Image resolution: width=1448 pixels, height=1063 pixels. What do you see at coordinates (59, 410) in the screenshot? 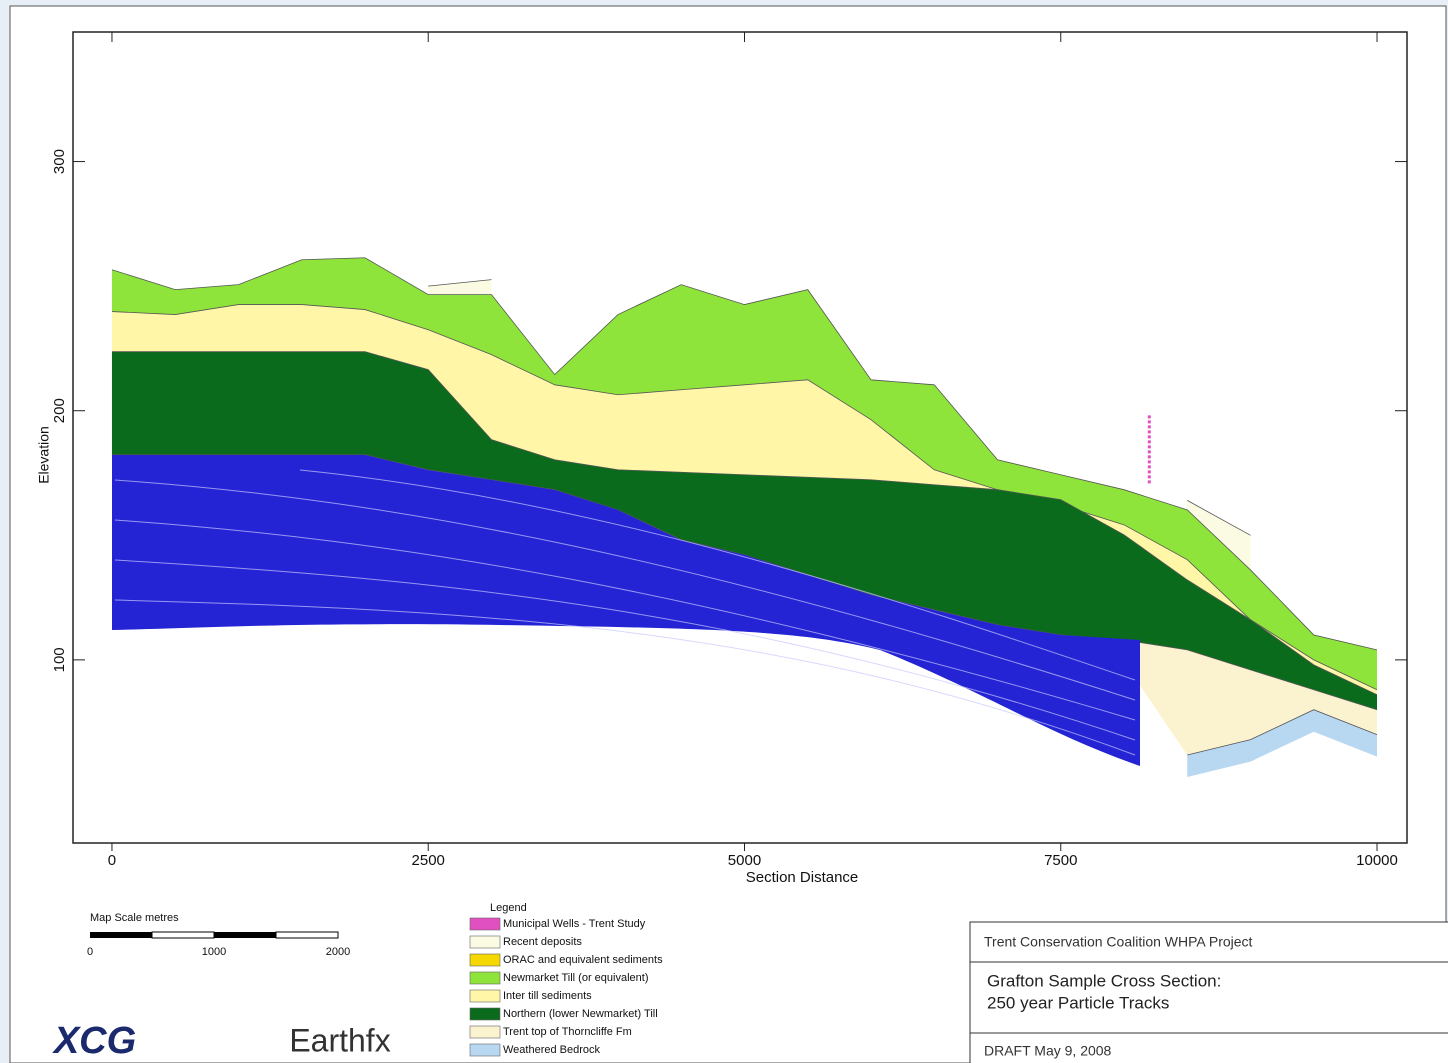
I see `y-tick-label: 200` at bounding box center [59, 410].